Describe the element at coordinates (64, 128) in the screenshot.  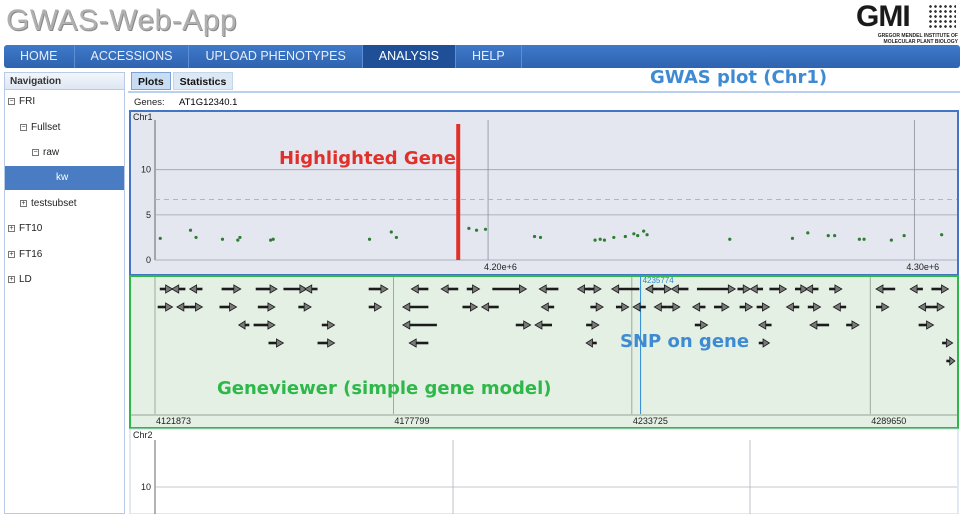
I see `tree-item-fullset: − Fullset` at that location.